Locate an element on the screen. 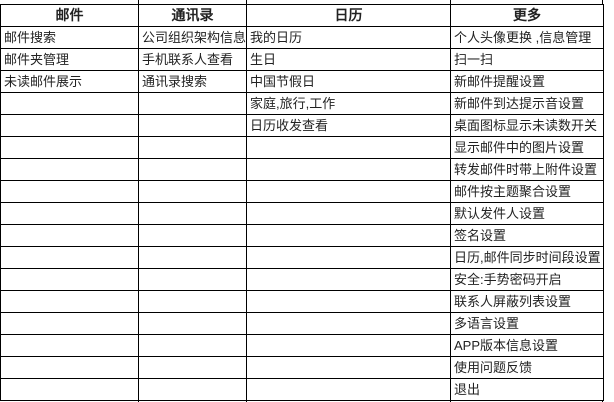 The height and width of the screenshot is (402, 614). header-row: 邮件 通讯录 日历 更多 is located at coordinates (302, 15).